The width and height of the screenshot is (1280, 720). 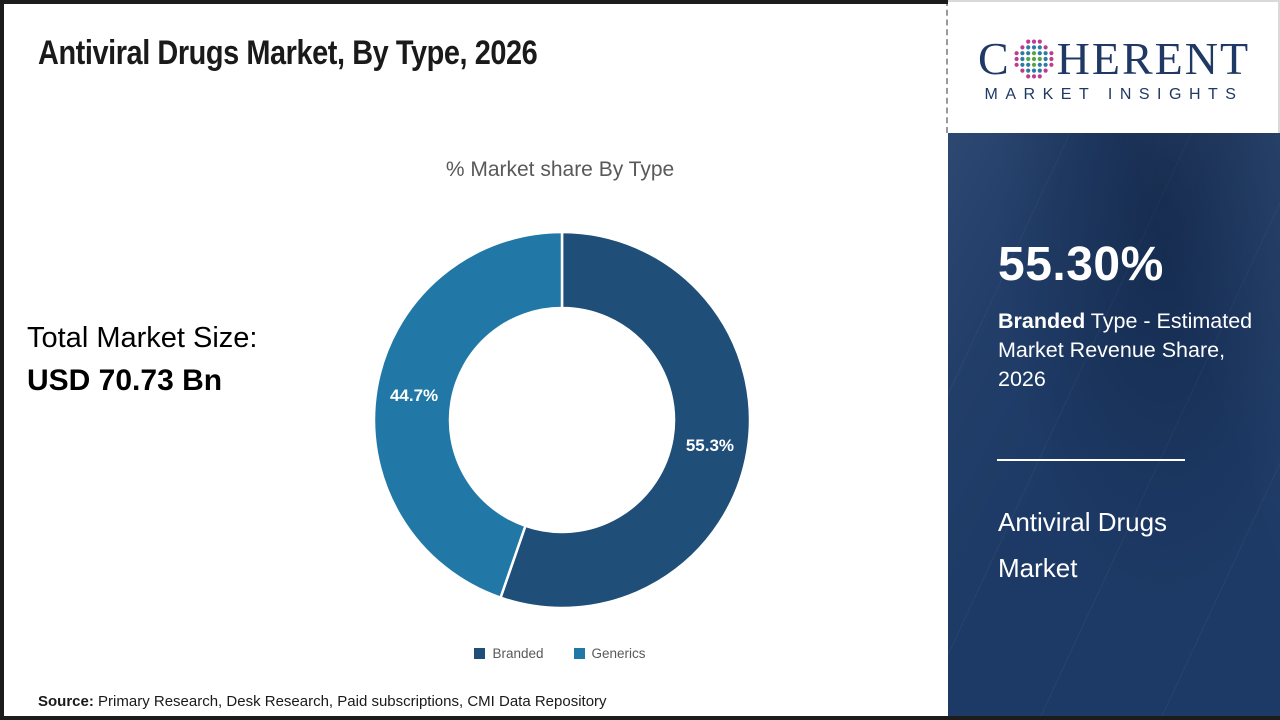 What do you see at coordinates (560, 169) in the screenshot?
I see `chart-title: % Market share By Type` at bounding box center [560, 169].